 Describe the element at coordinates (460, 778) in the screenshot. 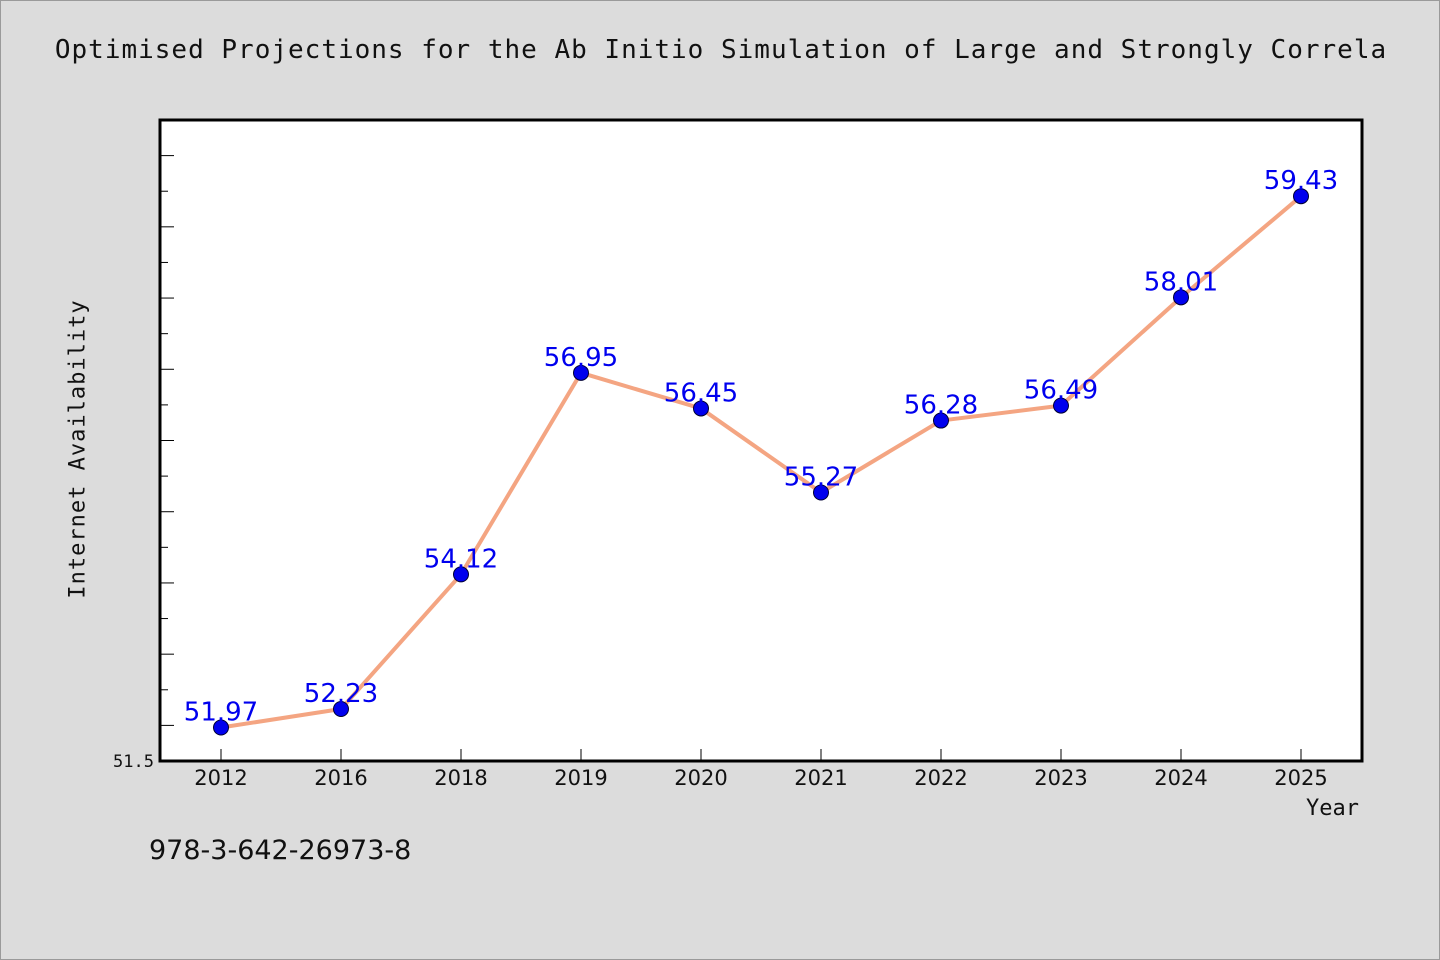

I see `x-tick-label: 2018` at that location.